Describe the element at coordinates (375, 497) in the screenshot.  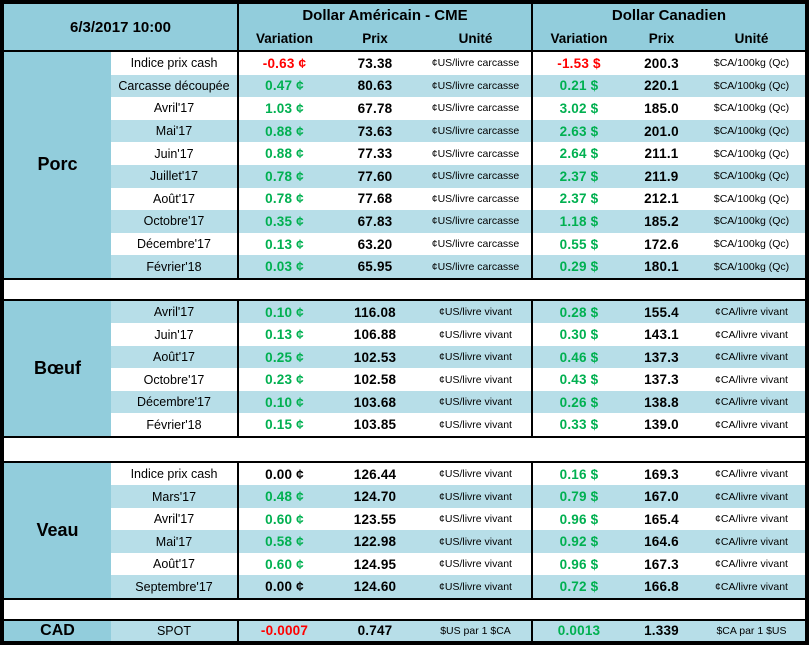
I see `us-price: 124.70` at that location.